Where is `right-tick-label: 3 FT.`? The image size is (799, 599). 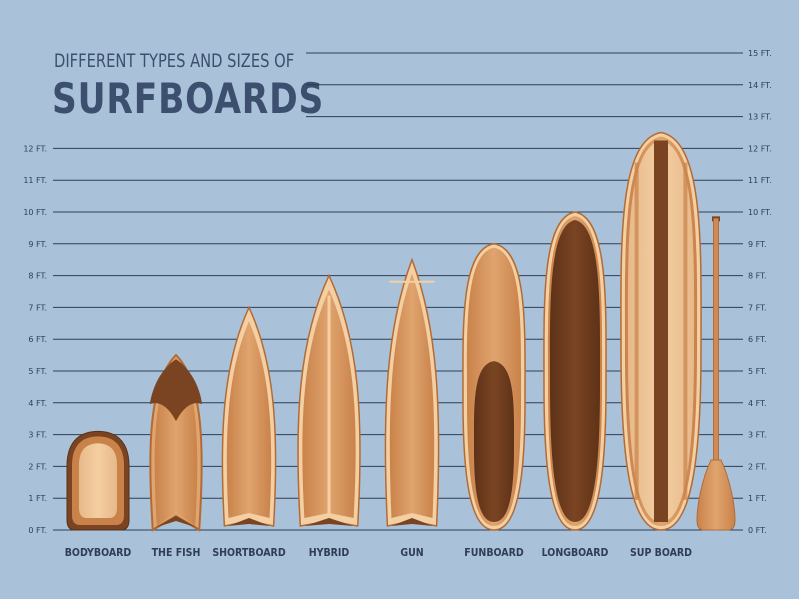
right-tick-label: 3 FT. is located at coordinates (757, 435).